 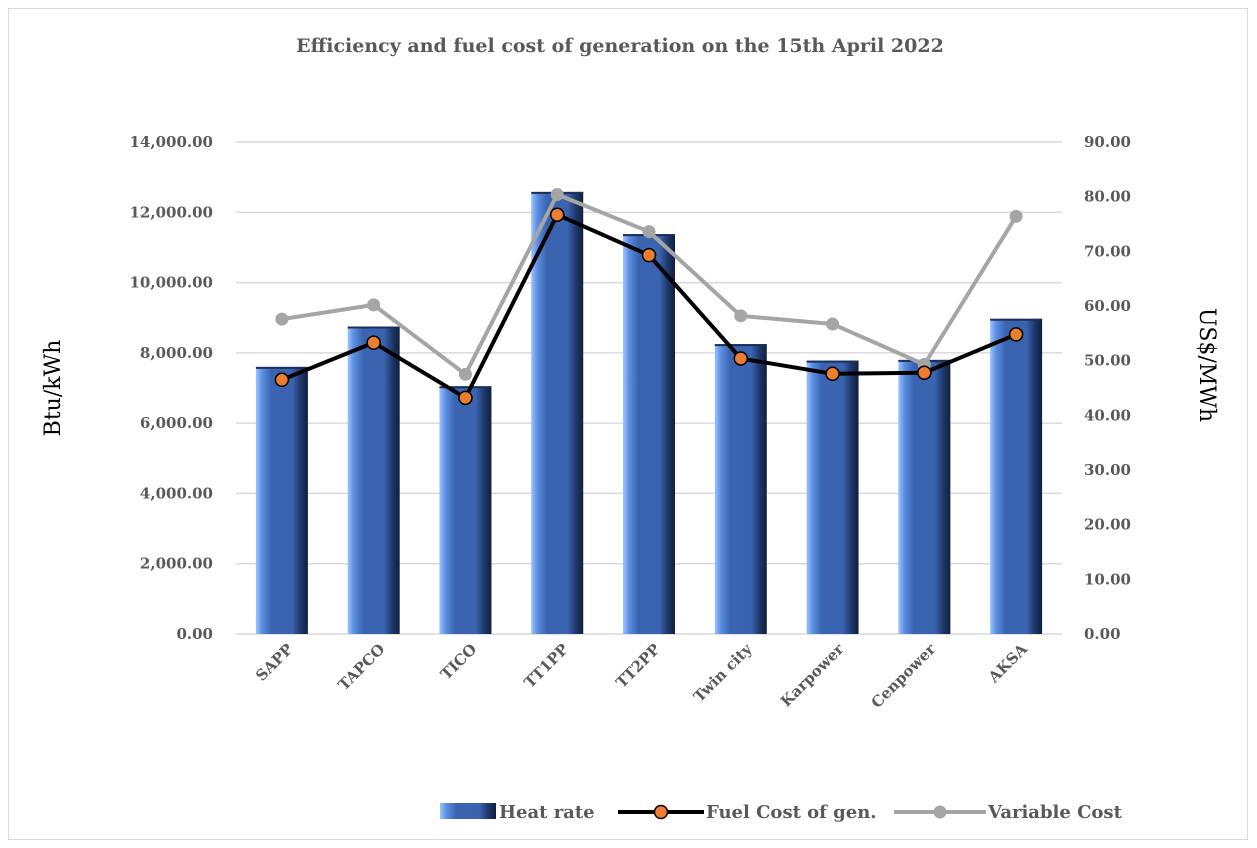 I want to click on right-tick-label: 90.00, so click(x=1107, y=142).